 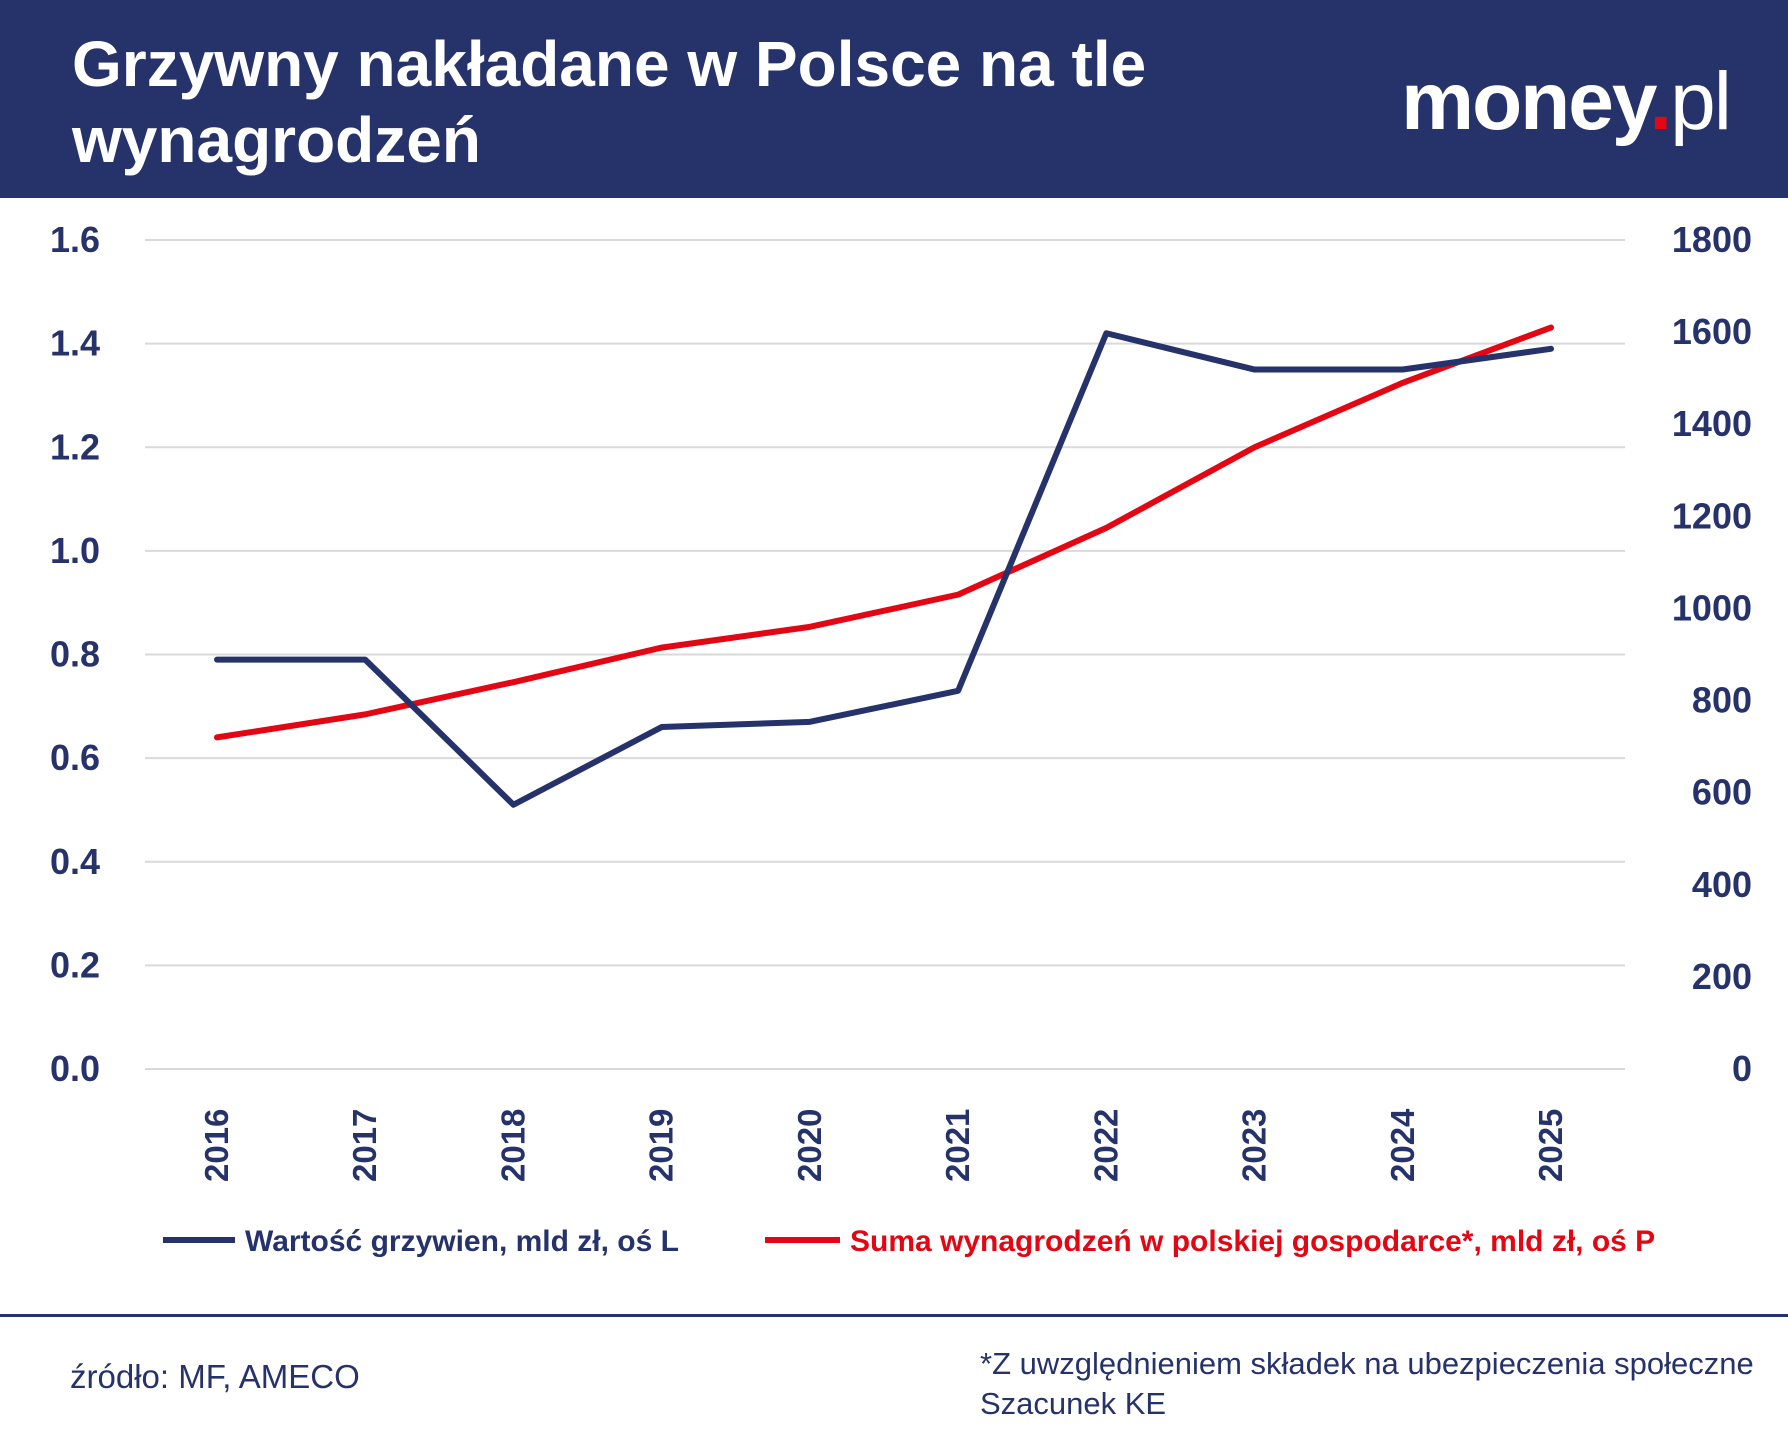 What do you see at coordinates (1712, 515) in the screenshot?
I see `right-tick-label: 1200` at bounding box center [1712, 515].